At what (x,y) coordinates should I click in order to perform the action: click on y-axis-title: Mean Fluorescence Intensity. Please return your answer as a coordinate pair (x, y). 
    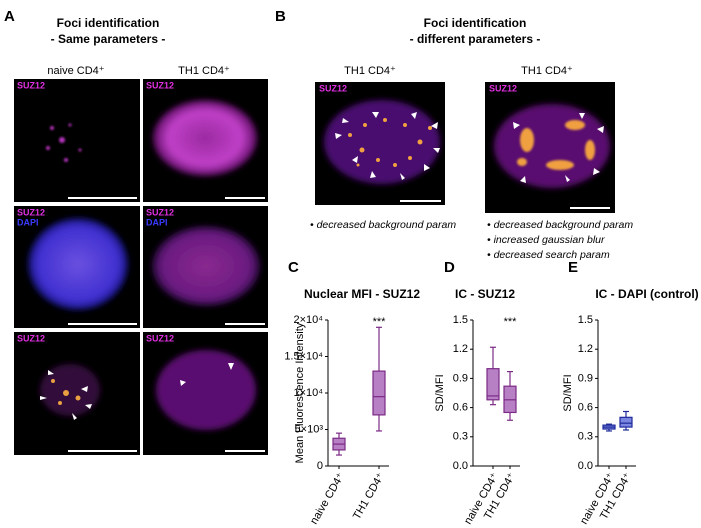
    Looking at the image, I should click on (300, 392).